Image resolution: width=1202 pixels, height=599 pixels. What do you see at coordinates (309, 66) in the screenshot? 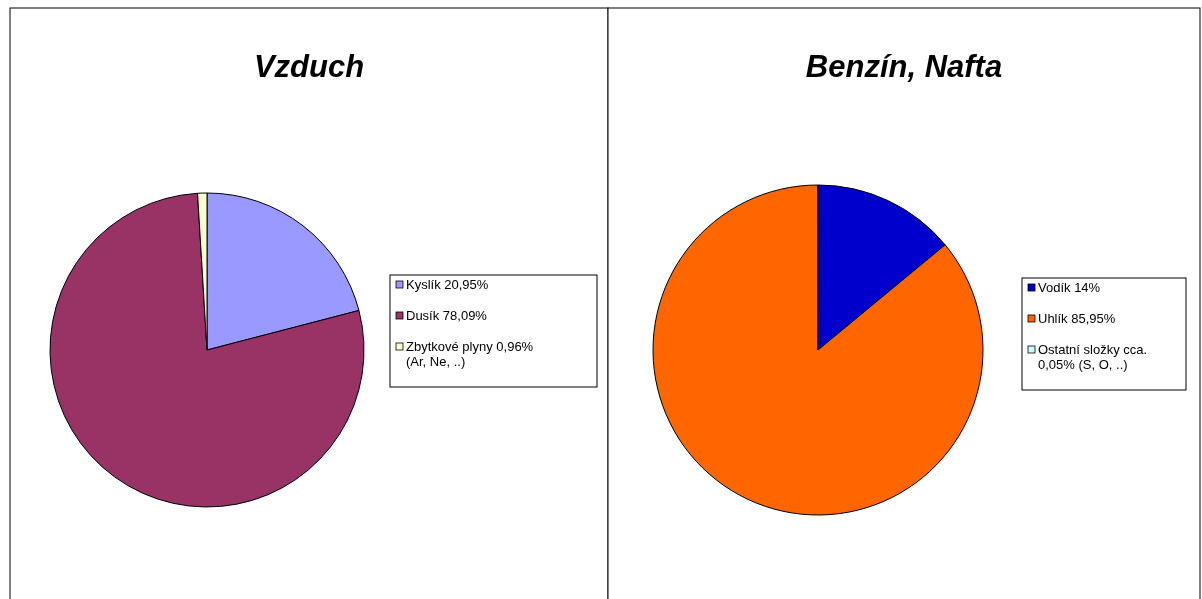
I see `chart-title: Vzduch` at bounding box center [309, 66].